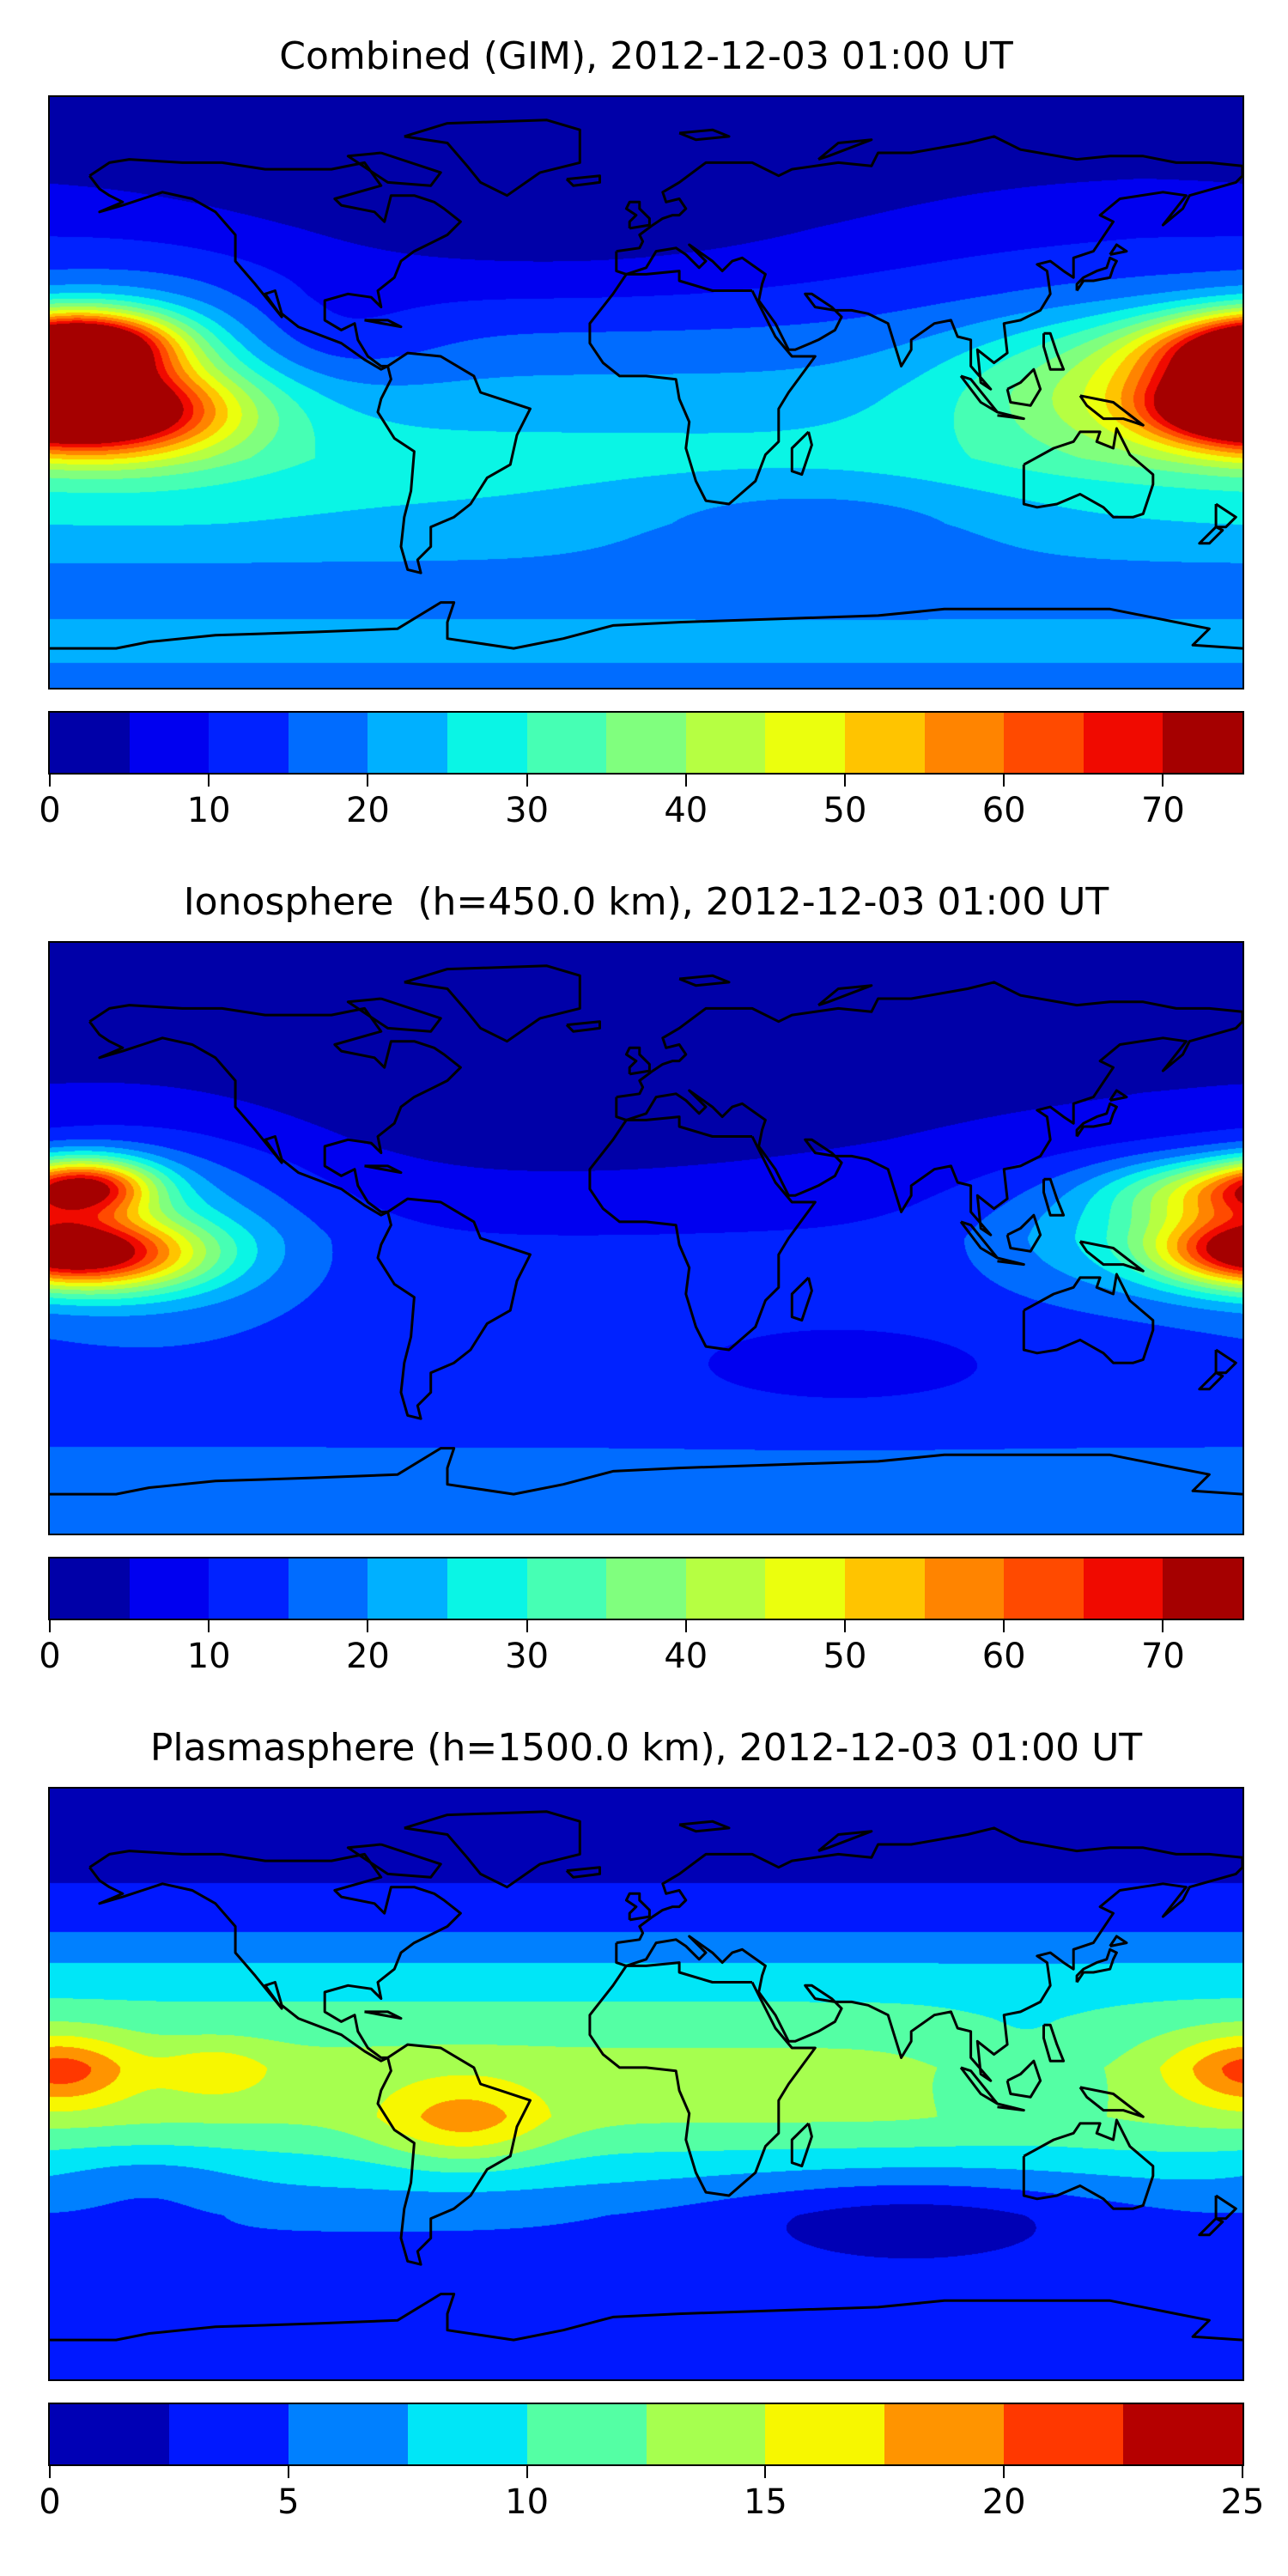  What do you see at coordinates (801, 1299) in the screenshot?
I see `coastline-madagascar` at bounding box center [801, 1299].